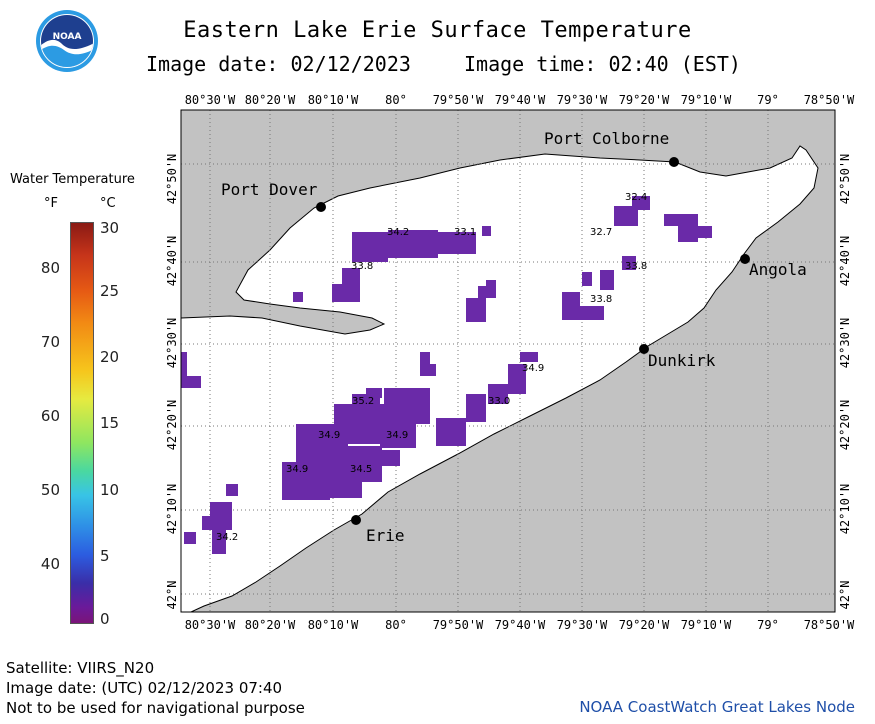 The height and width of the screenshot is (724, 875). I want to click on legend-unit-f: °F, so click(51, 203).